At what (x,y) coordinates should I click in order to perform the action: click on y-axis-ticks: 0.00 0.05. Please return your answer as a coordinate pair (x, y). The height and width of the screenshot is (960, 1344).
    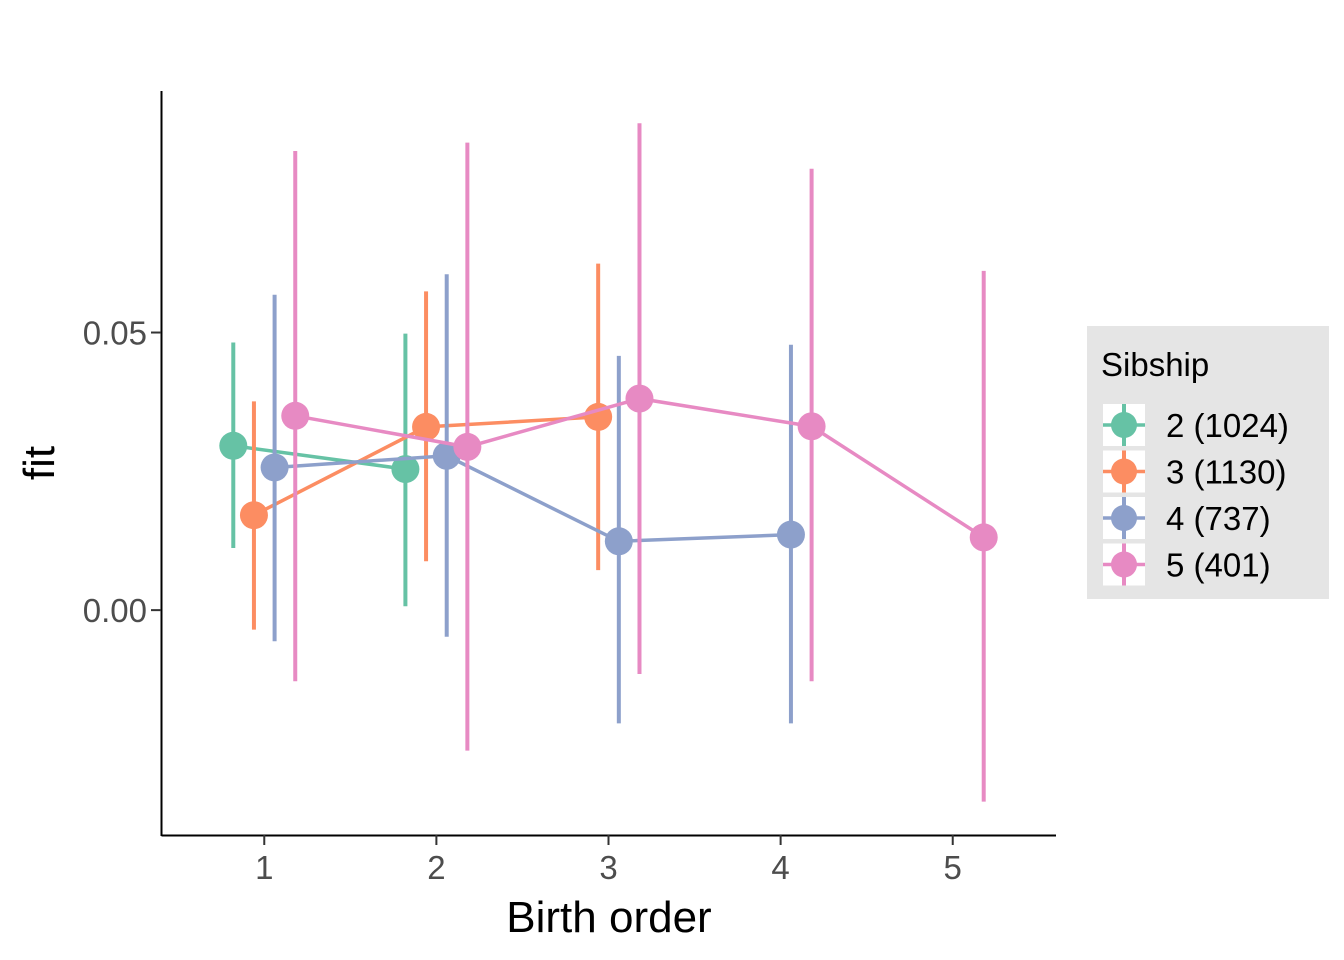
    Looking at the image, I should click on (122, 472).